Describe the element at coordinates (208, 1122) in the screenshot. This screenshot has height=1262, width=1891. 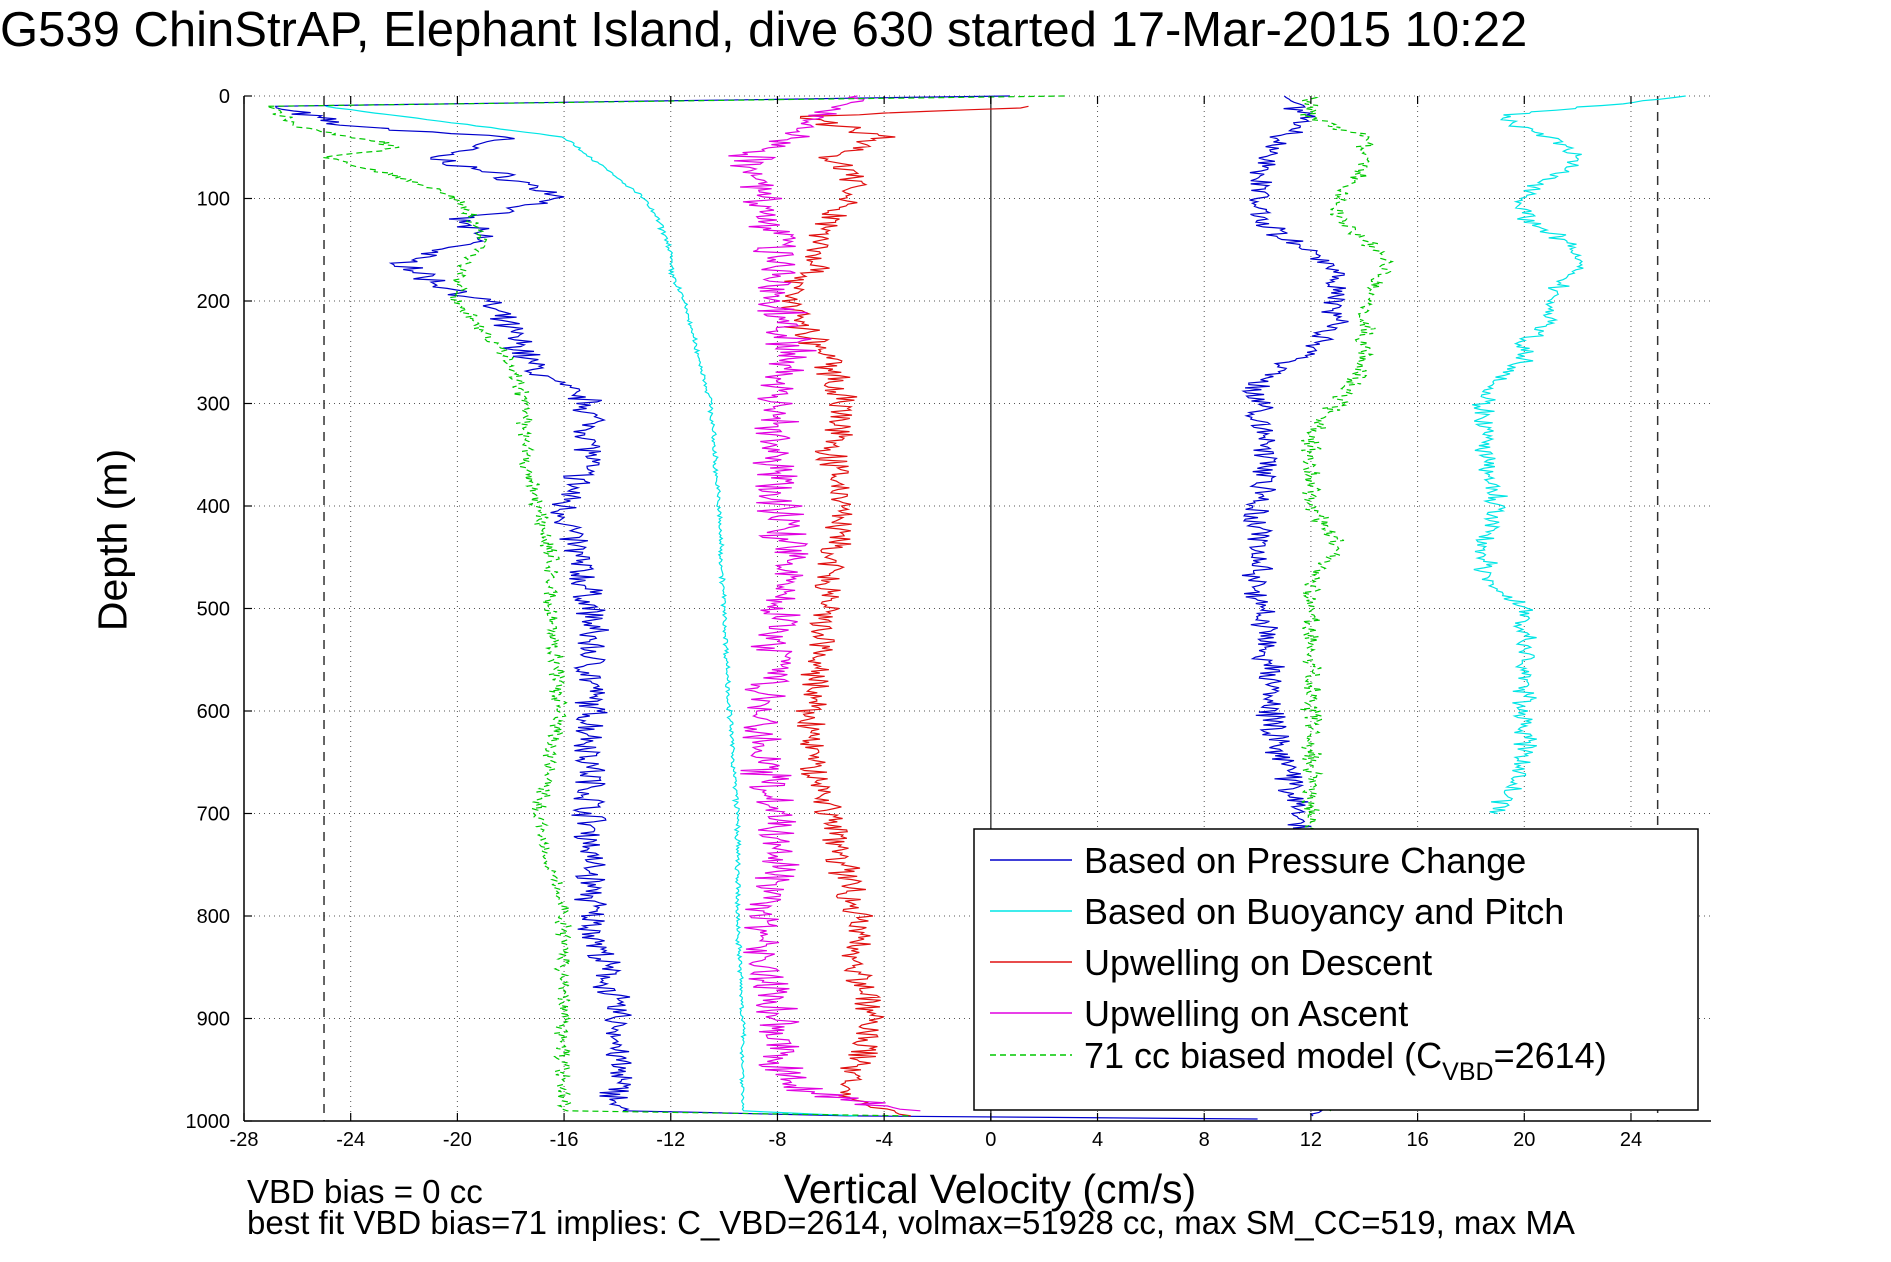
I see `y-tick-label: 1000` at that location.